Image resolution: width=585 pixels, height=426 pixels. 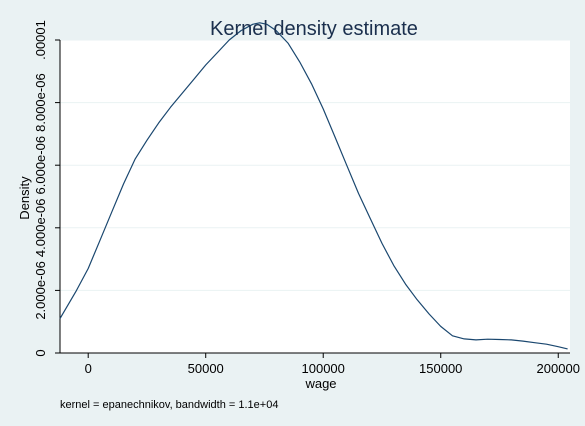 I want to click on y-tick-label: 0, so click(x=40, y=352).